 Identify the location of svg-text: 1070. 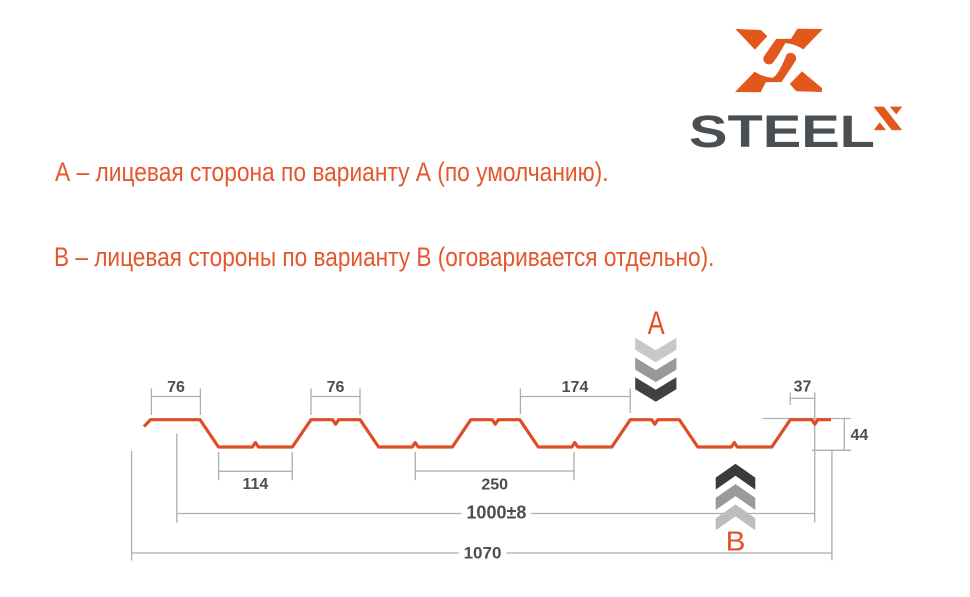
(483, 553).